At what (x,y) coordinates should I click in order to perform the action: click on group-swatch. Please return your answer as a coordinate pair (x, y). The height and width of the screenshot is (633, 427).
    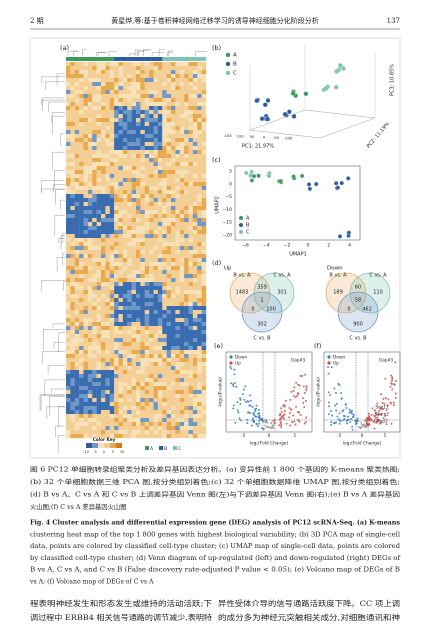
    Looking at the image, I should click on (175, 448).